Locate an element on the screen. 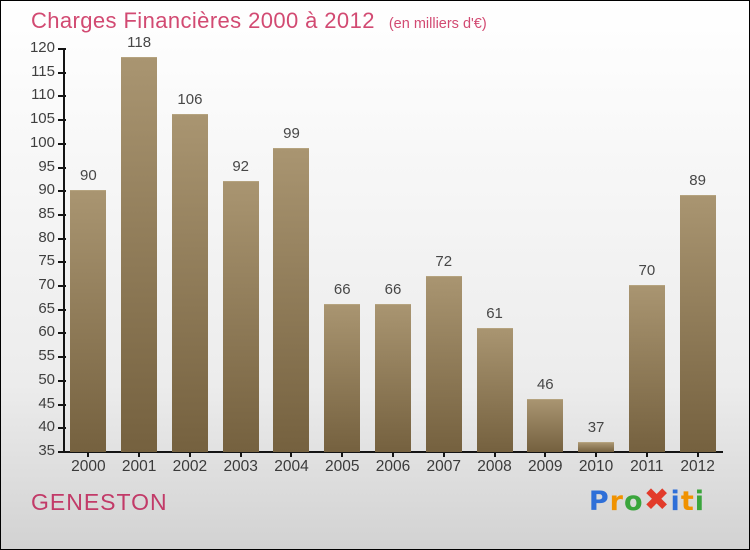 This screenshot has height=550, width=750. bar-value-label: 118 is located at coordinates (139, 43).